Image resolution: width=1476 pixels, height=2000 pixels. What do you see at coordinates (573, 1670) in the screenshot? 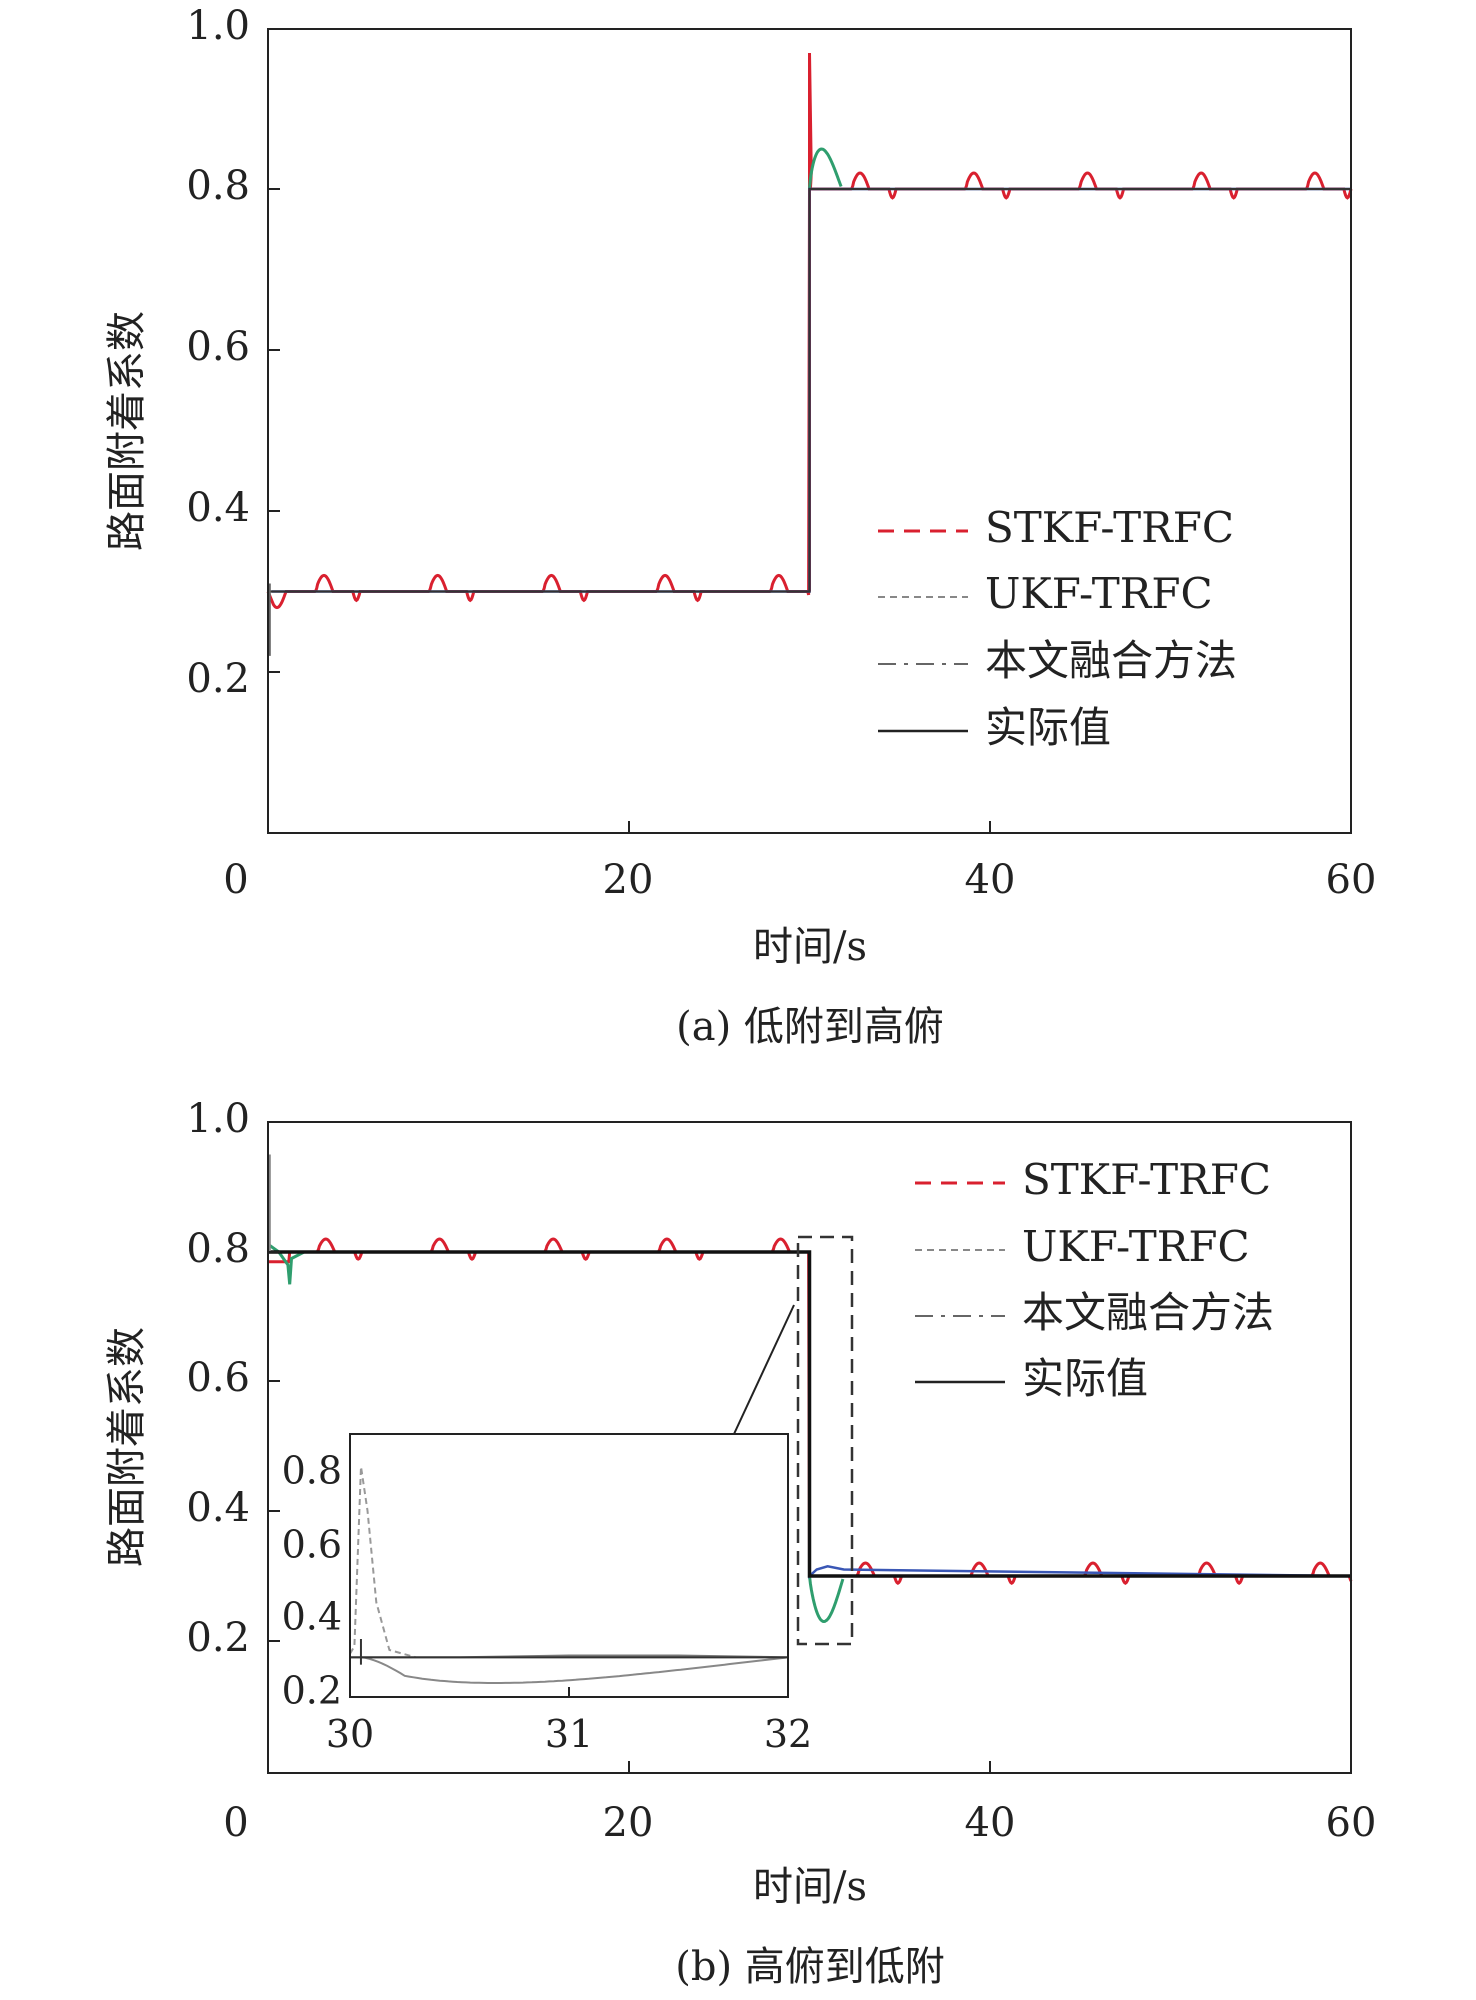
I see `inset-ukf-curve` at bounding box center [573, 1670].